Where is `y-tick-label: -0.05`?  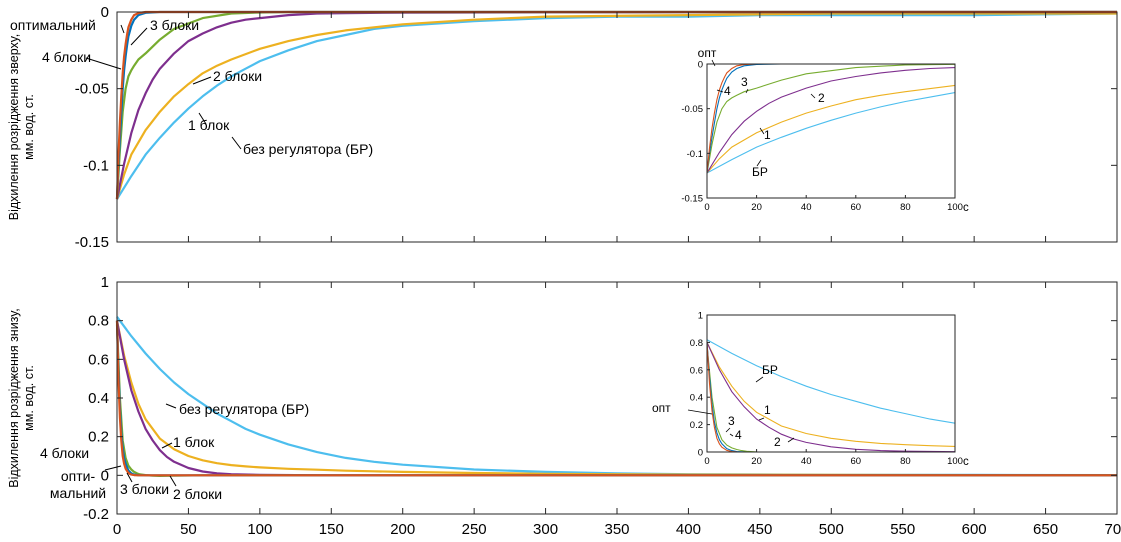
y-tick-label: -0.05 is located at coordinates (92, 89).